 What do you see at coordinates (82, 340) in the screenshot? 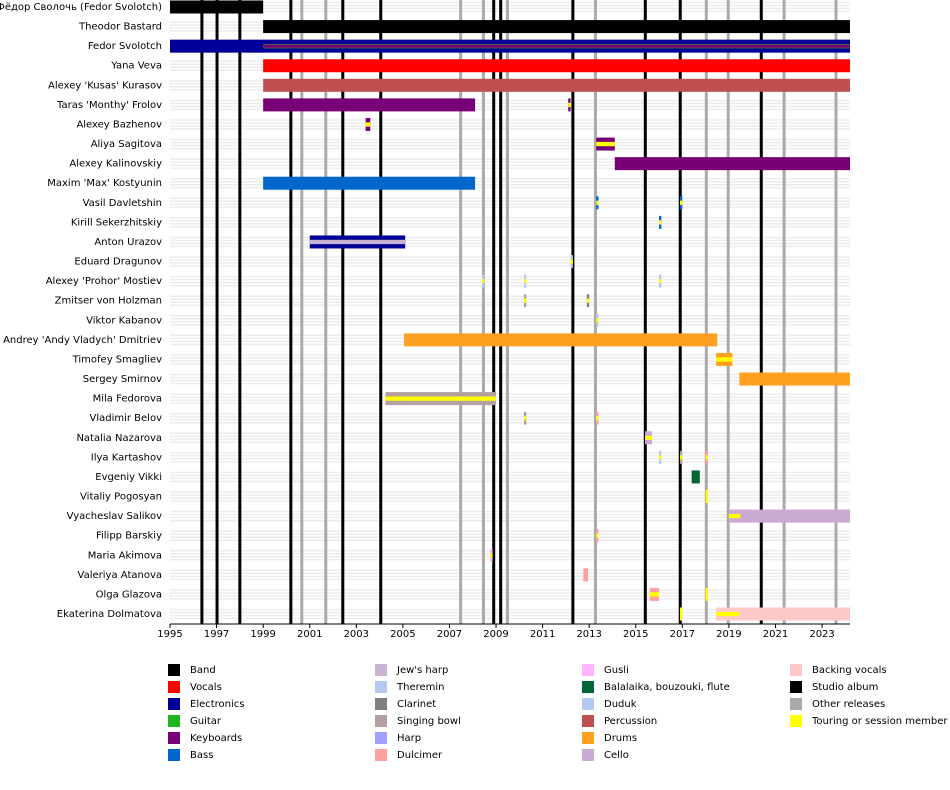
I see `member-label: Andrey 'Andy Vladych' Dmitriev` at bounding box center [82, 340].